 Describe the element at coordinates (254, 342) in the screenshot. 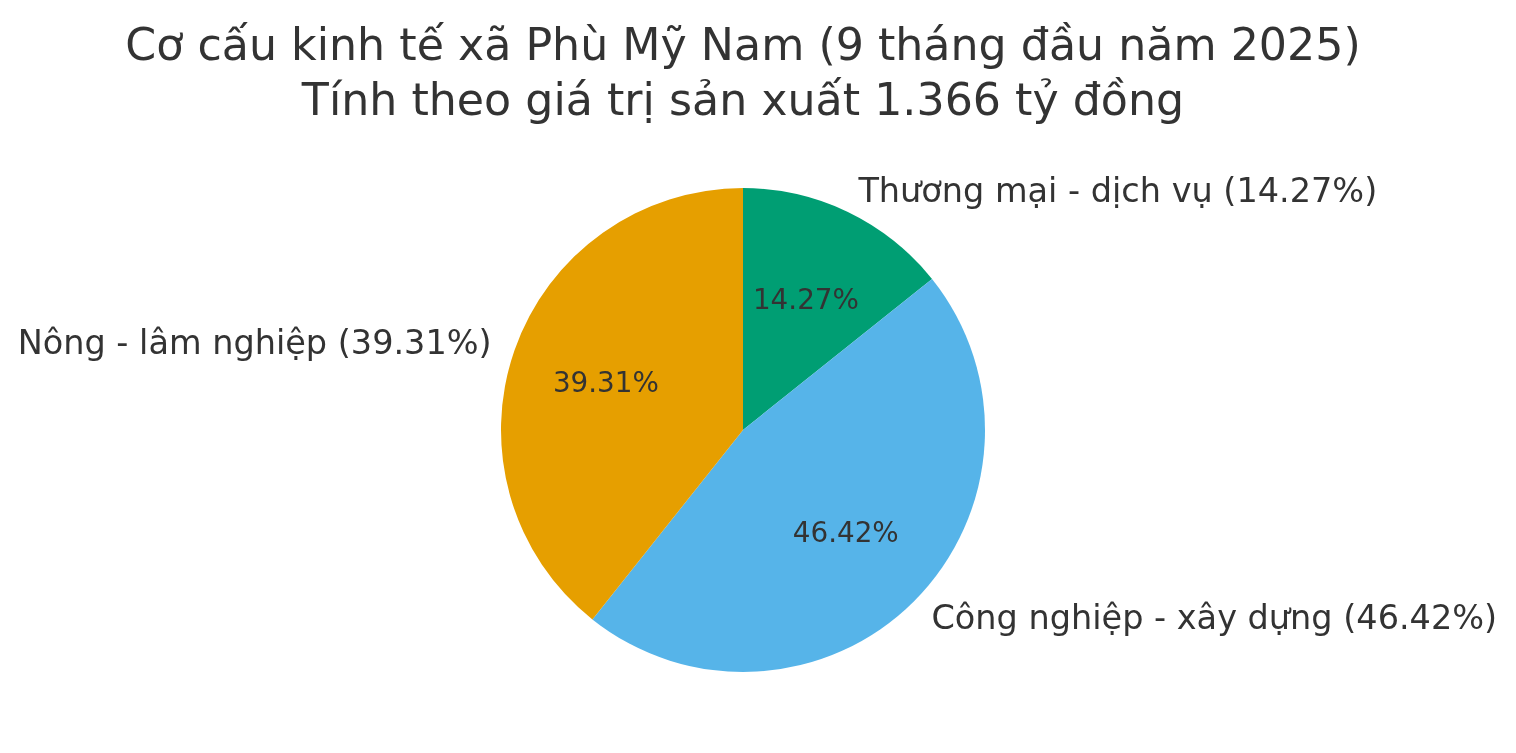

I see `slice-label: Nông - lâm nghiệp (39.31%)` at that location.